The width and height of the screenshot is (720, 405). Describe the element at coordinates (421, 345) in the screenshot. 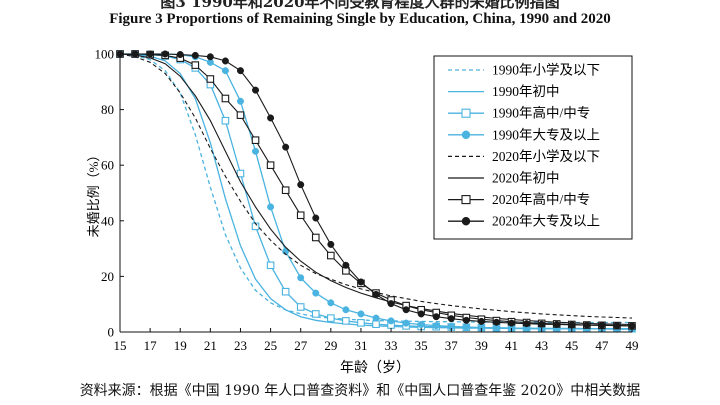

I see `x-tick-label: 35` at that location.